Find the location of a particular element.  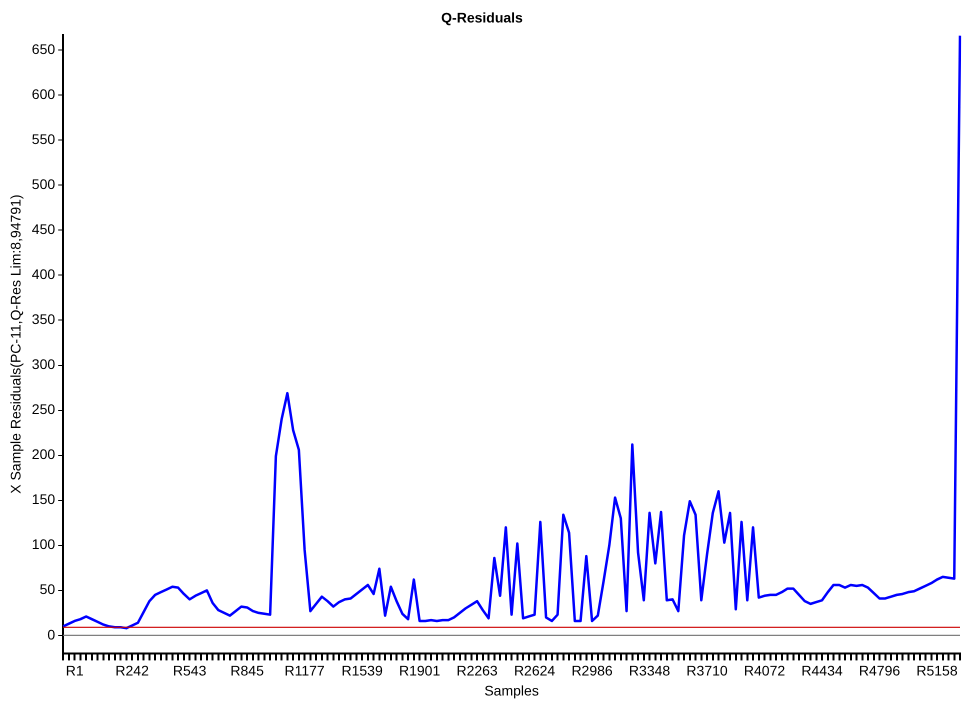

x-tick-label: R2624 is located at coordinates (535, 670).